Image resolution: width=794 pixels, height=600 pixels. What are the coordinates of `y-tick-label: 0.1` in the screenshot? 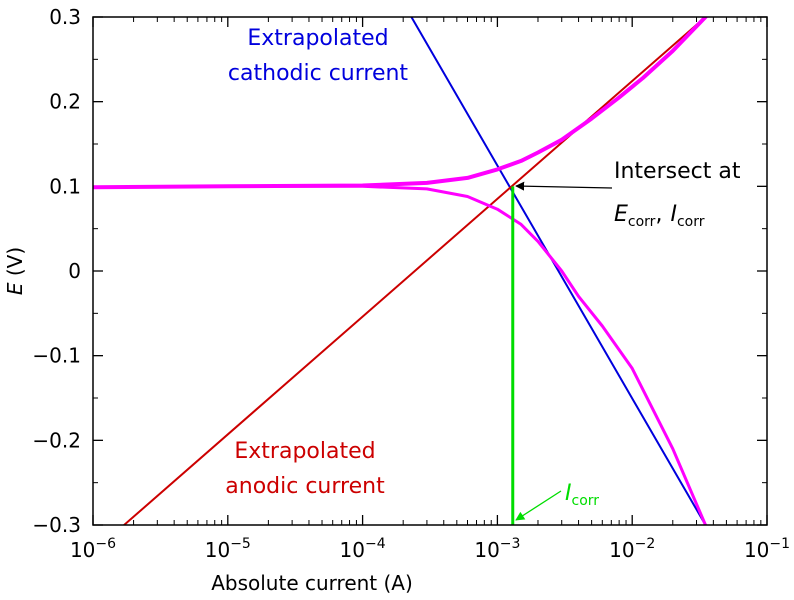 It's located at (65, 186).